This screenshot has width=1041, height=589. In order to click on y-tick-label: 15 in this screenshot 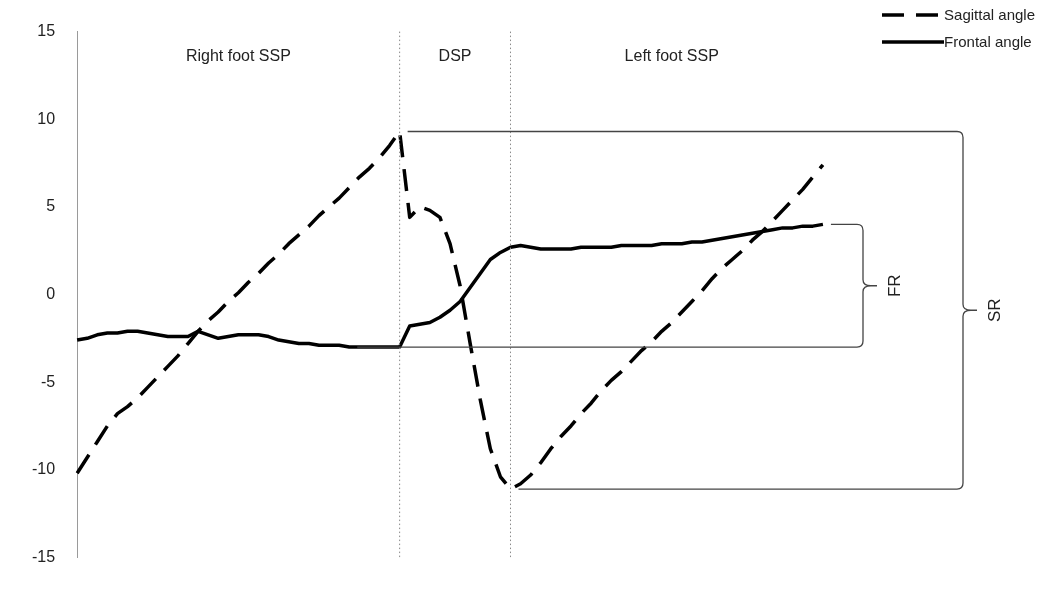, I will do `click(46, 31)`.